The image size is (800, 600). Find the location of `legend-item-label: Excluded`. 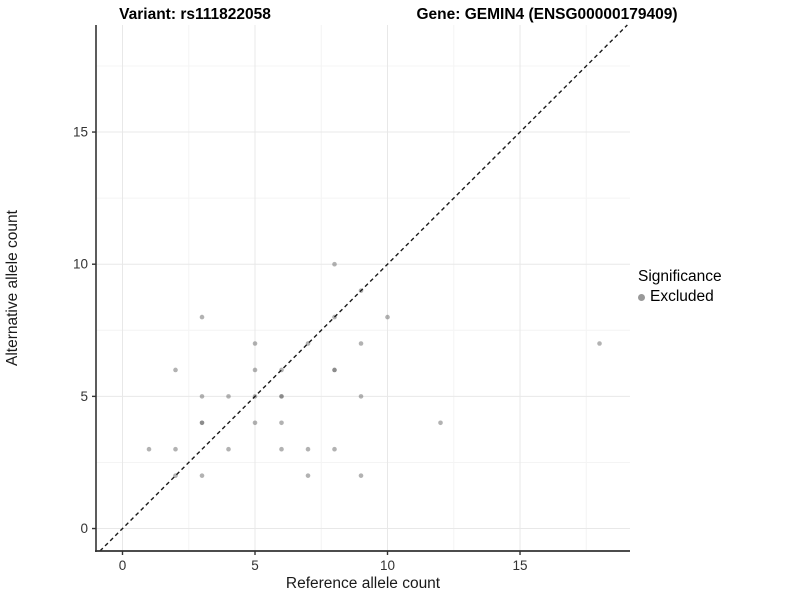

legend-item-label: Excluded is located at coordinates (682, 296).